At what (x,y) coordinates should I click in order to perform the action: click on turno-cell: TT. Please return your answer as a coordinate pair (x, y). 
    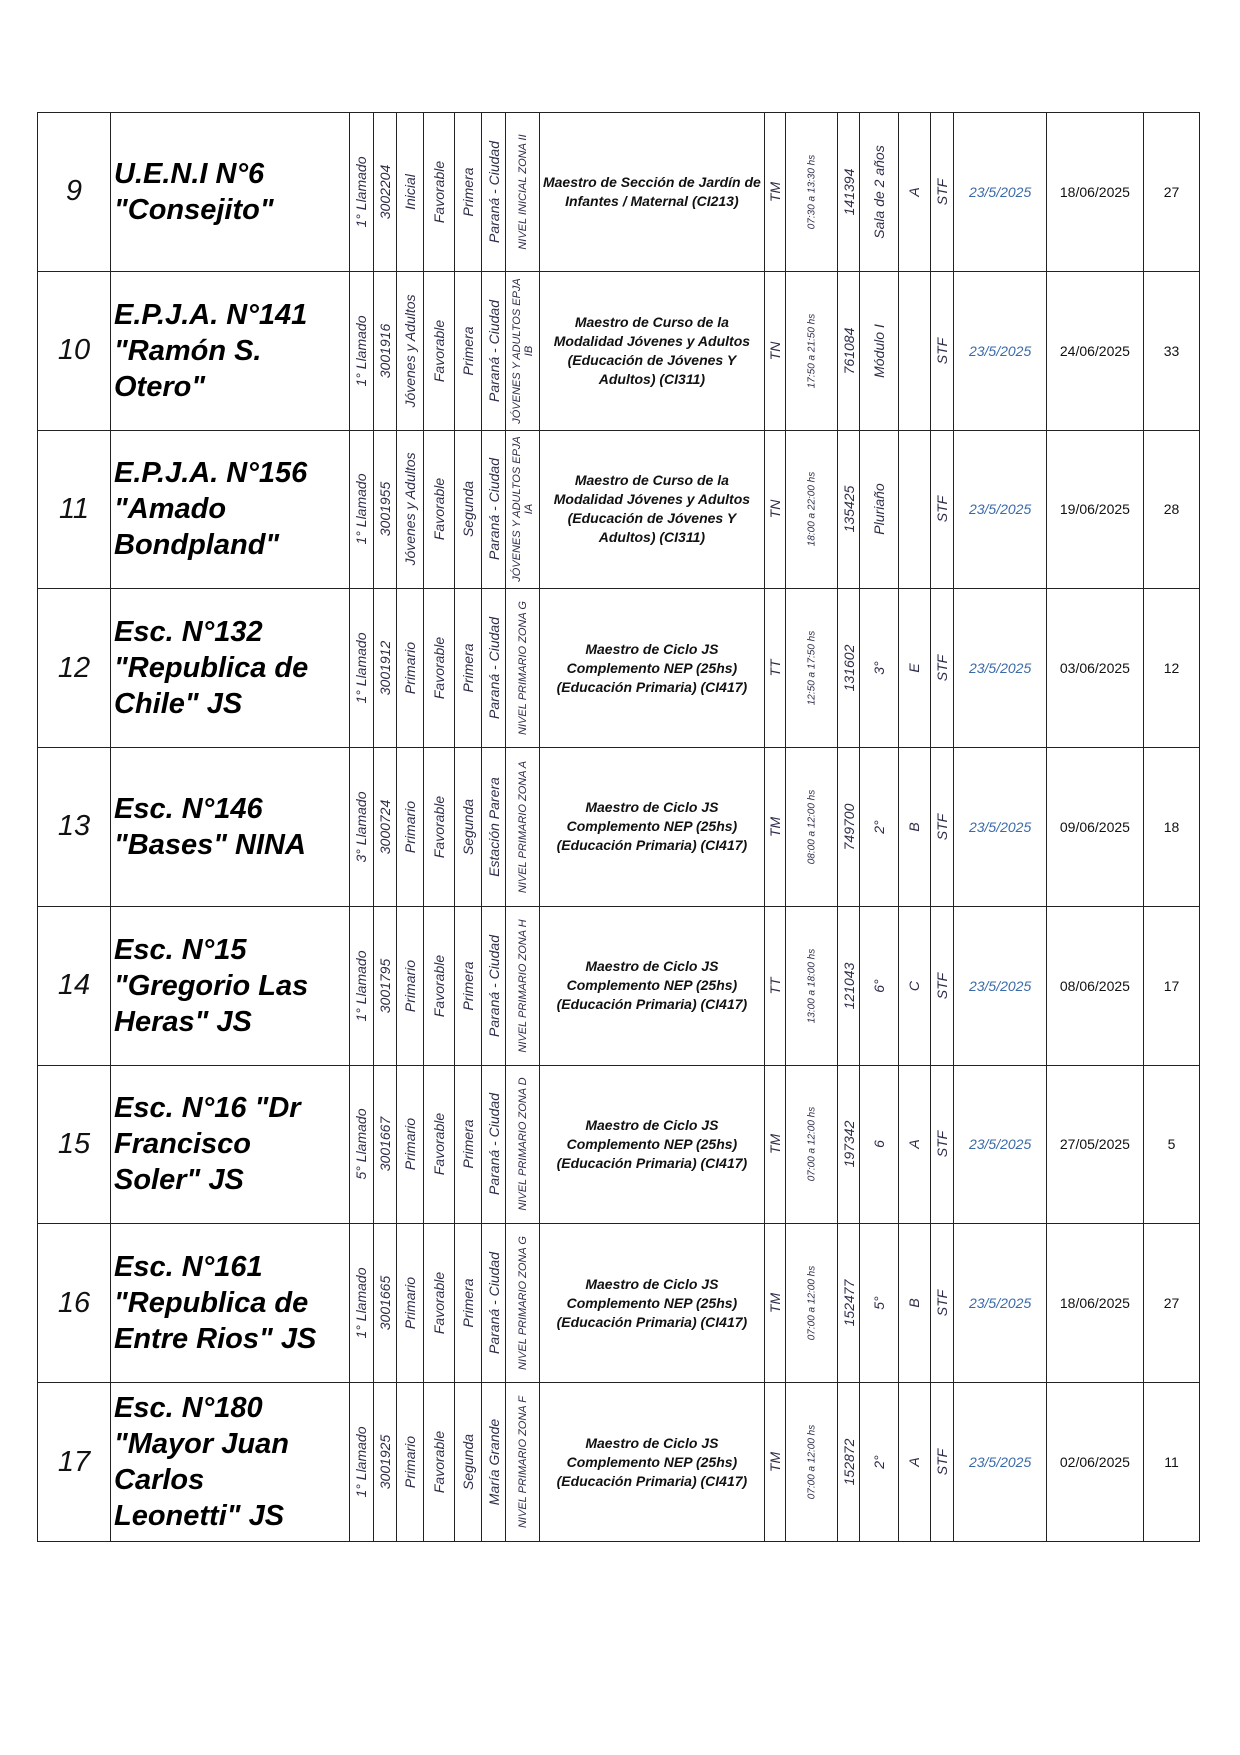
    Looking at the image, I should click on (775, 668).